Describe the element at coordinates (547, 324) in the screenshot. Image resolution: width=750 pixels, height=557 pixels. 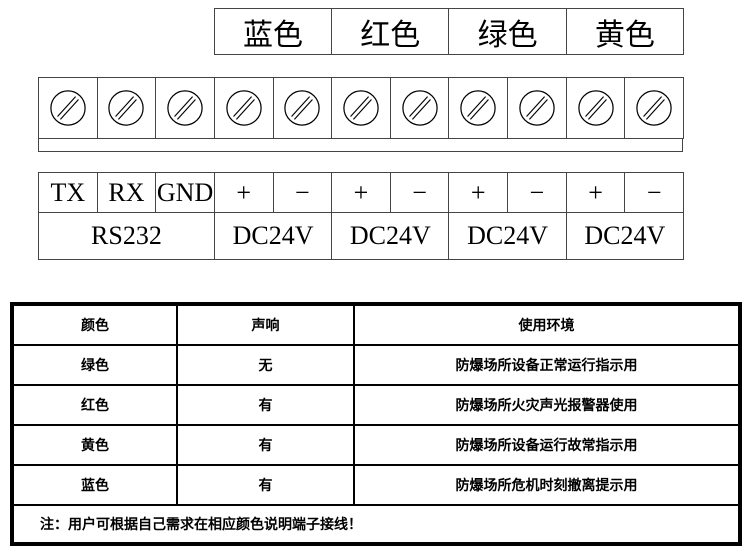
I see `header-usage: 使用环境` at that location.